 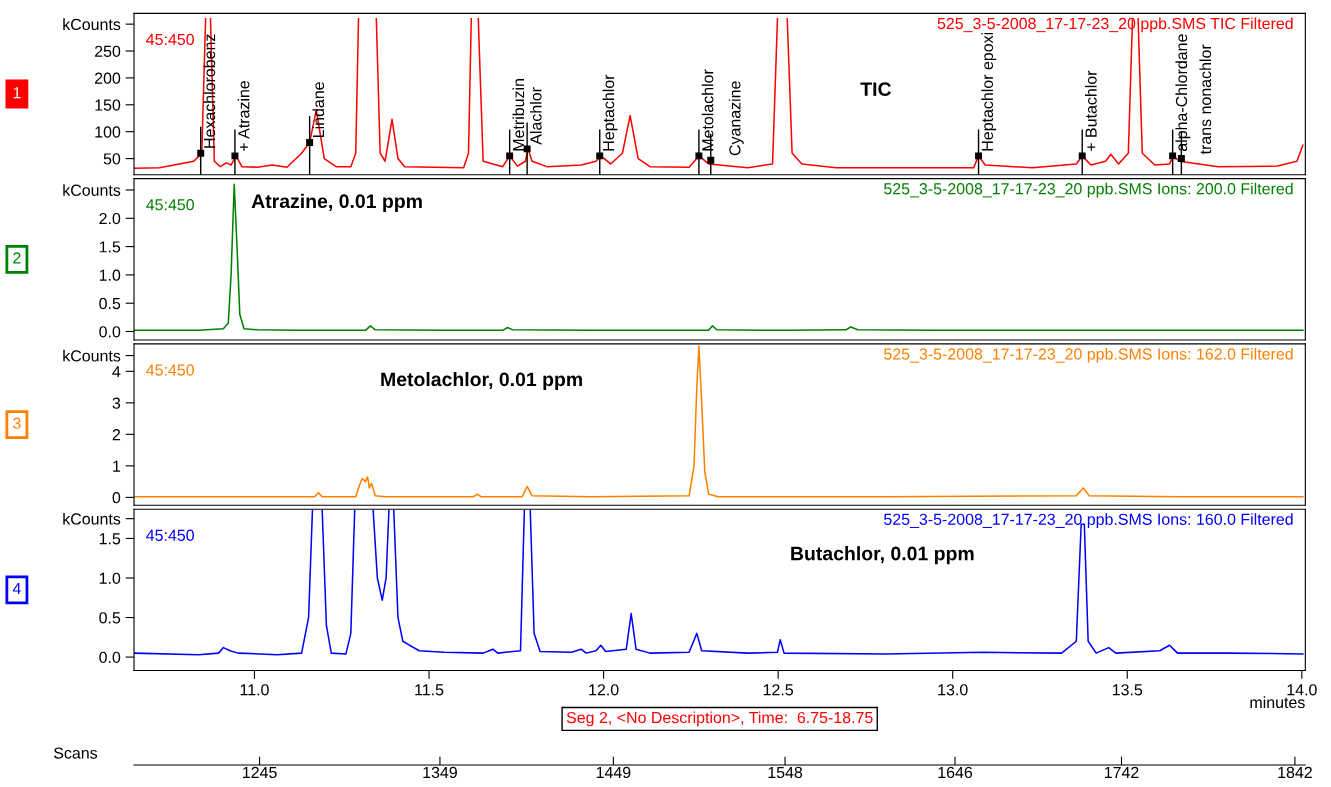 What do you see at coordinates (736, 118) in the screenshot?
I see `annotation: Cyanazine` at bounding box center [736, 118].